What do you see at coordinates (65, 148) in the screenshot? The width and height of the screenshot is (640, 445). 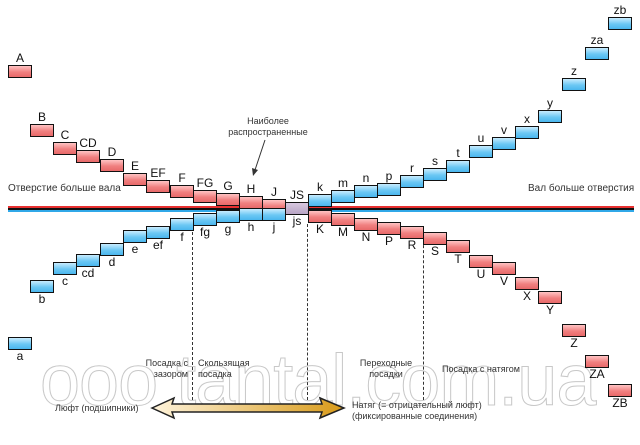 I see `hole-tolerance-C` at bounding box center [65, 148].